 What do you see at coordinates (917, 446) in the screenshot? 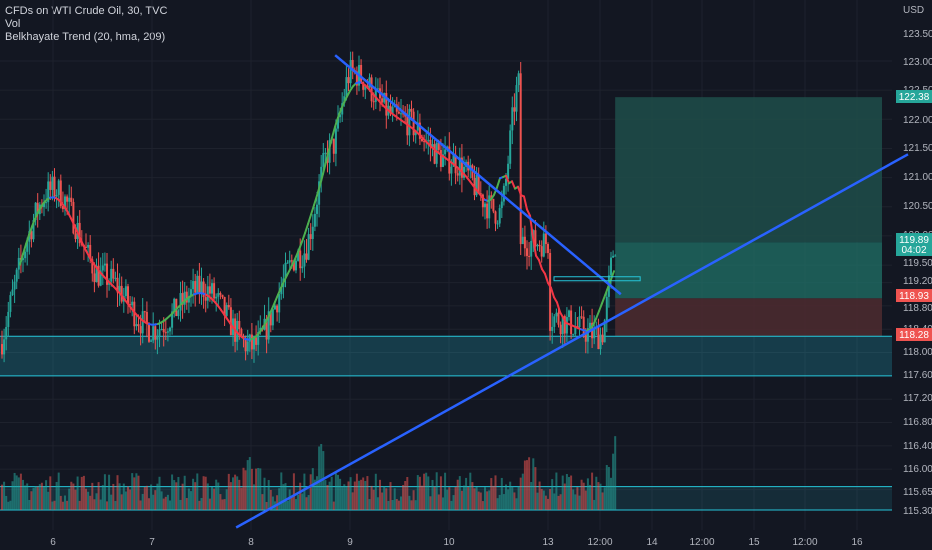
I see `y-tick-label: 116.40` at bounding box center [917, 446].